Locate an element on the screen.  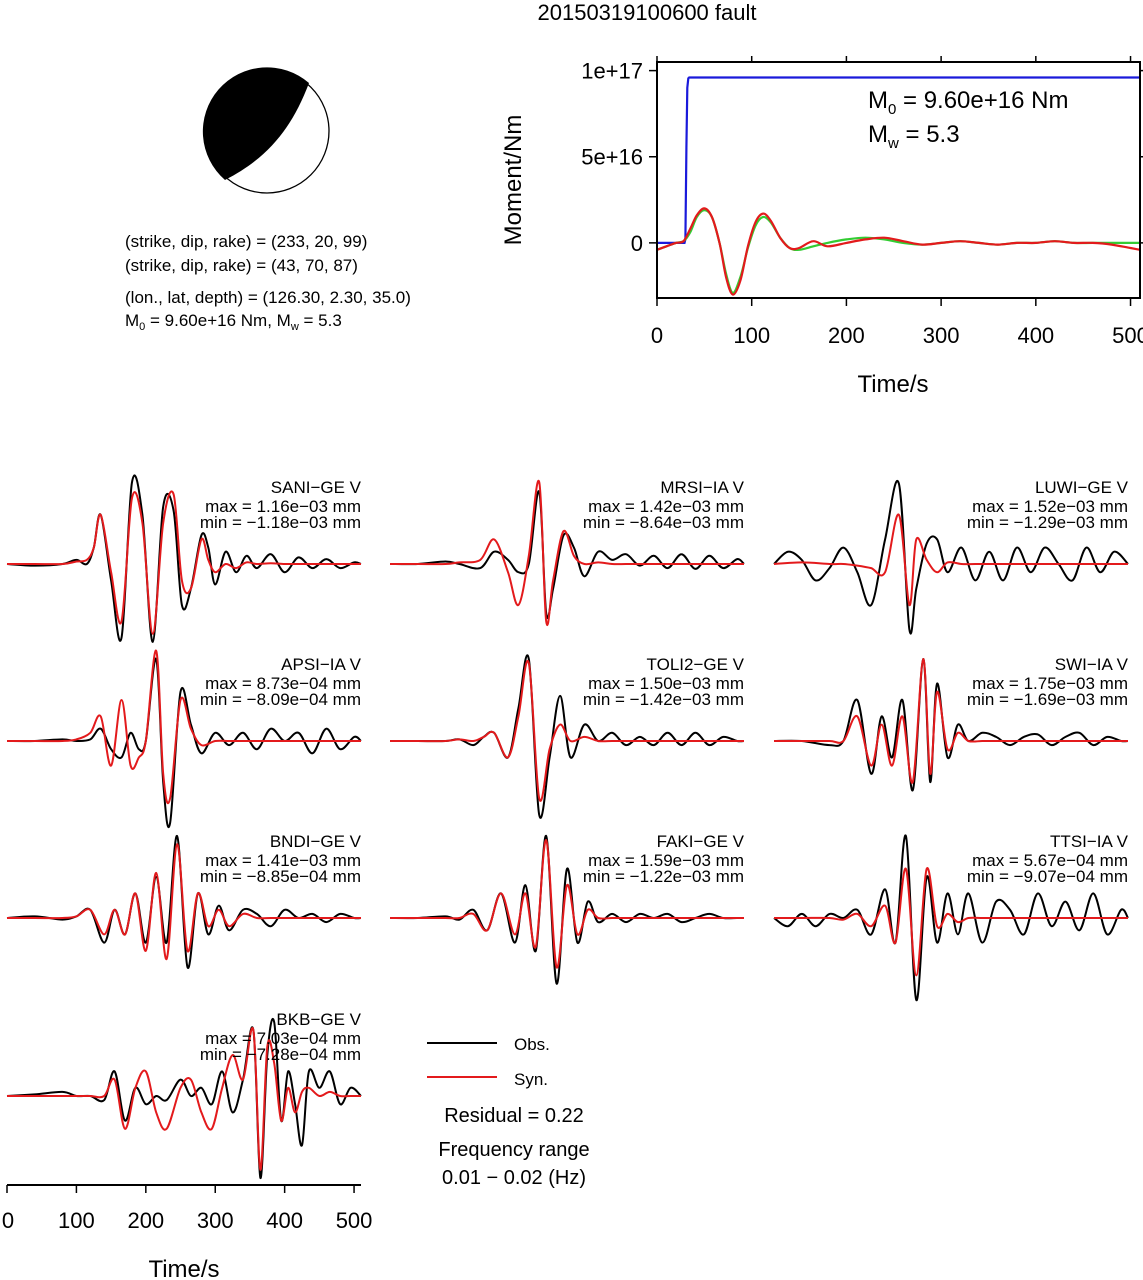
station-max: max = 1.16e−03 mm is located at coordinates (283, 506).